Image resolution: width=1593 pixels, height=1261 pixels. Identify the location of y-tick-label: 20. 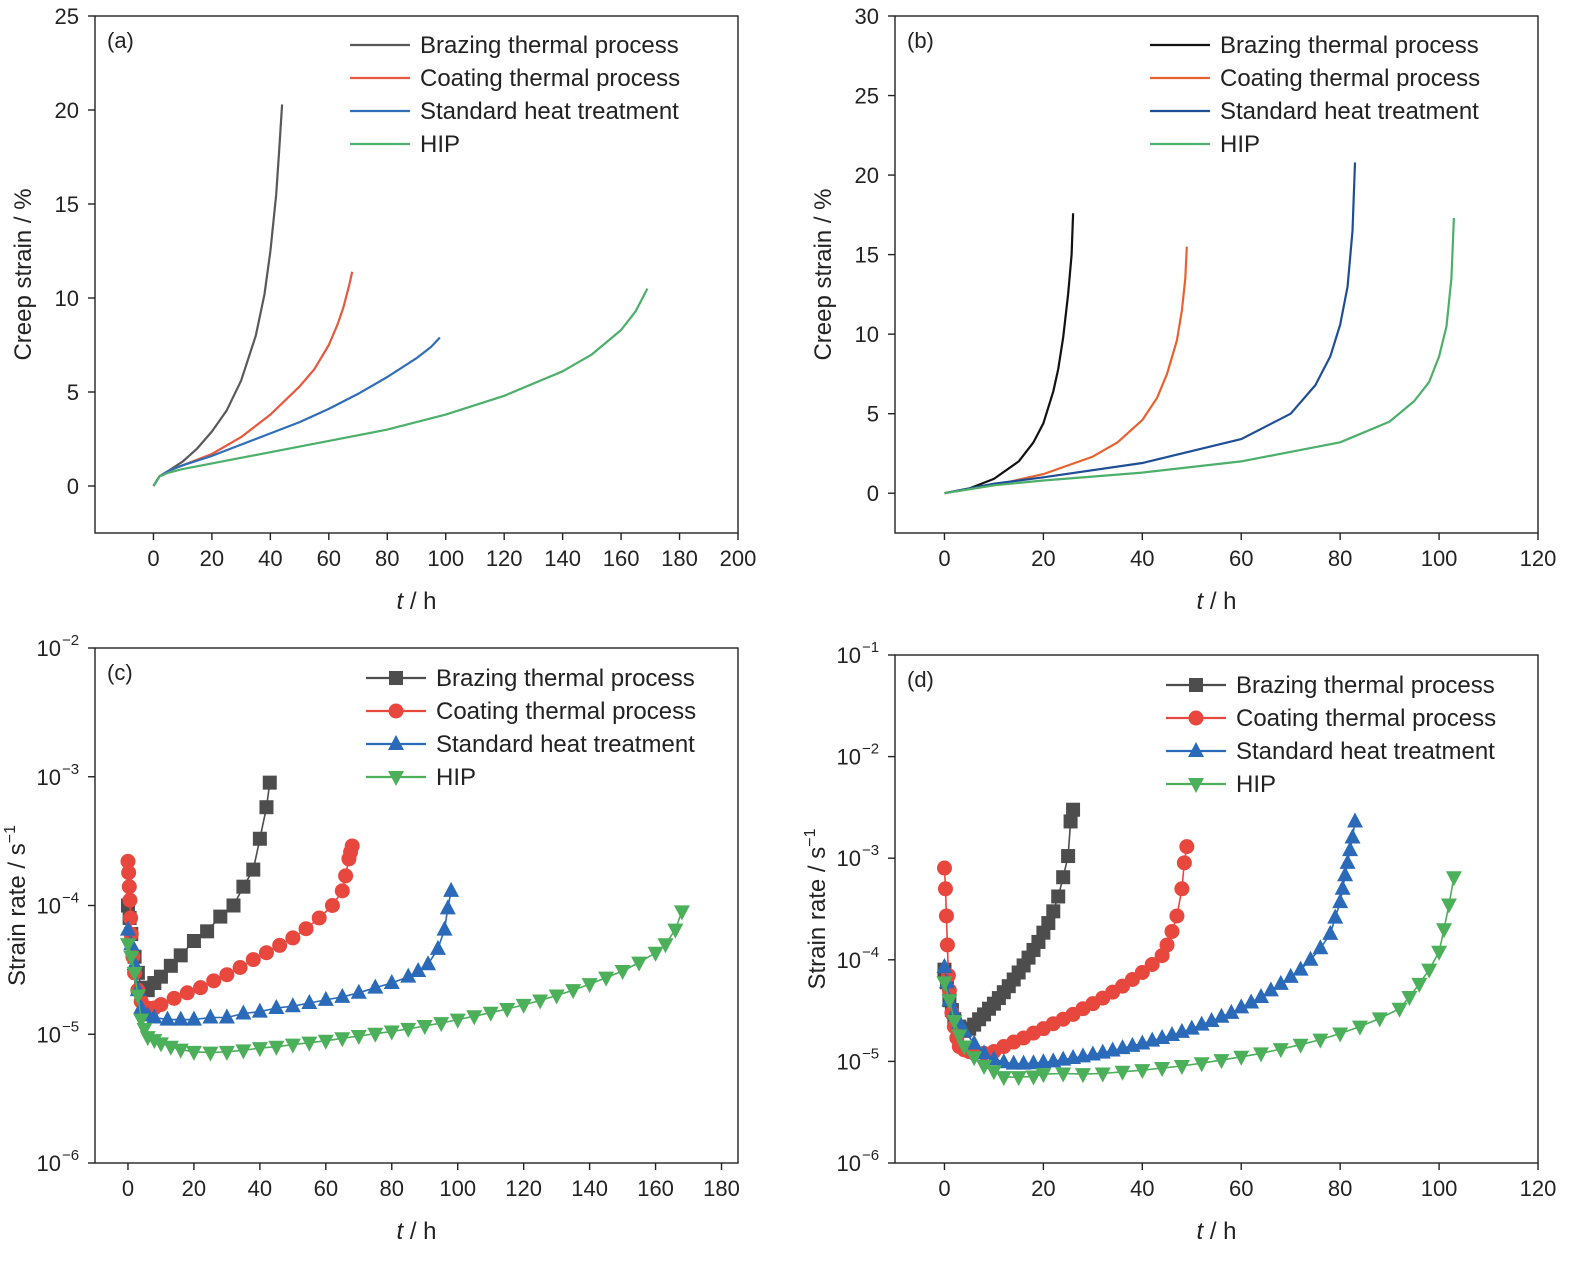
(867, 175).